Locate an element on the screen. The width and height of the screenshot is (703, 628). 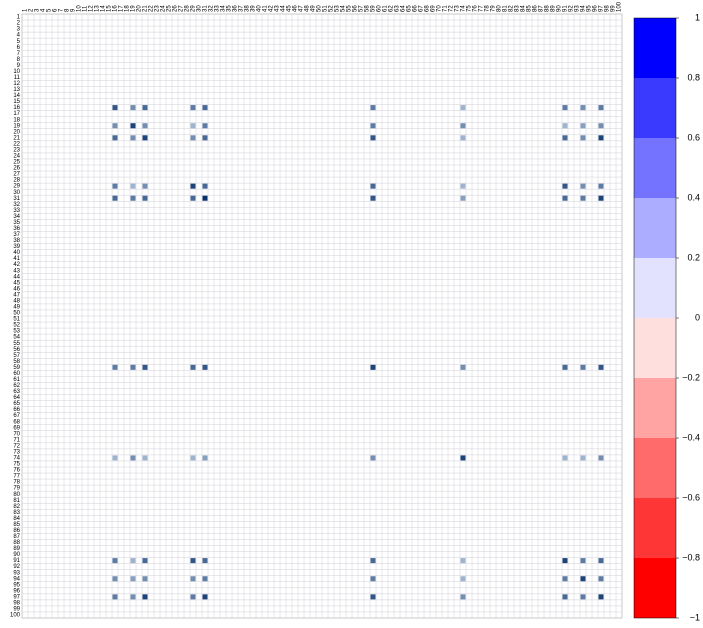
row-label: 97 is located at coordinates (16, 597).